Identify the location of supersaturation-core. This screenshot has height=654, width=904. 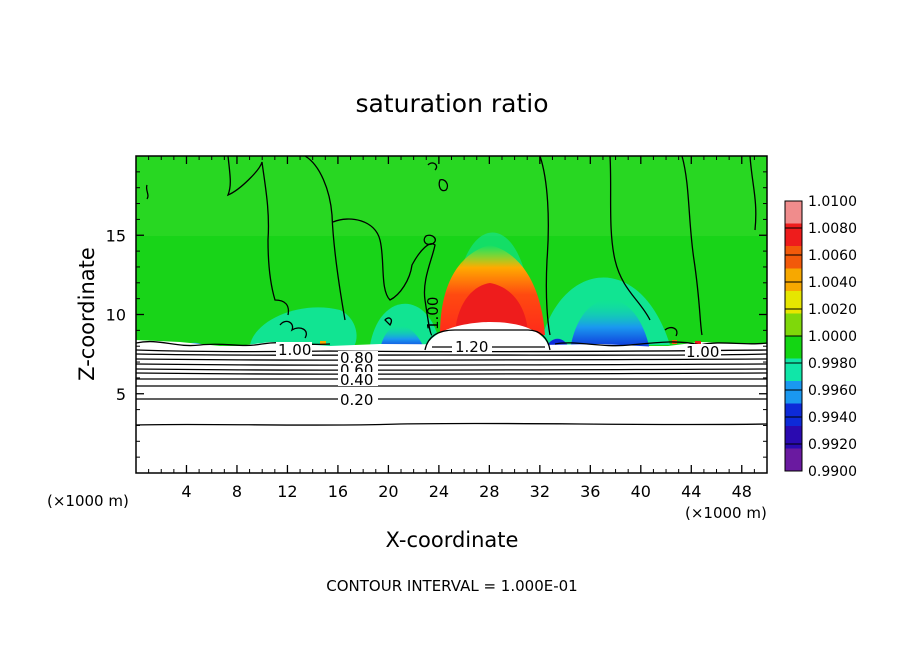
(491, 307).